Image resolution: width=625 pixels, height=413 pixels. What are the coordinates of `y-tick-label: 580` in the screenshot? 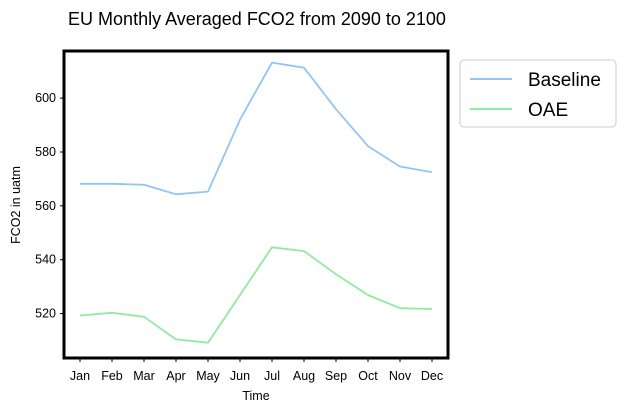 It's located at (45, 152).